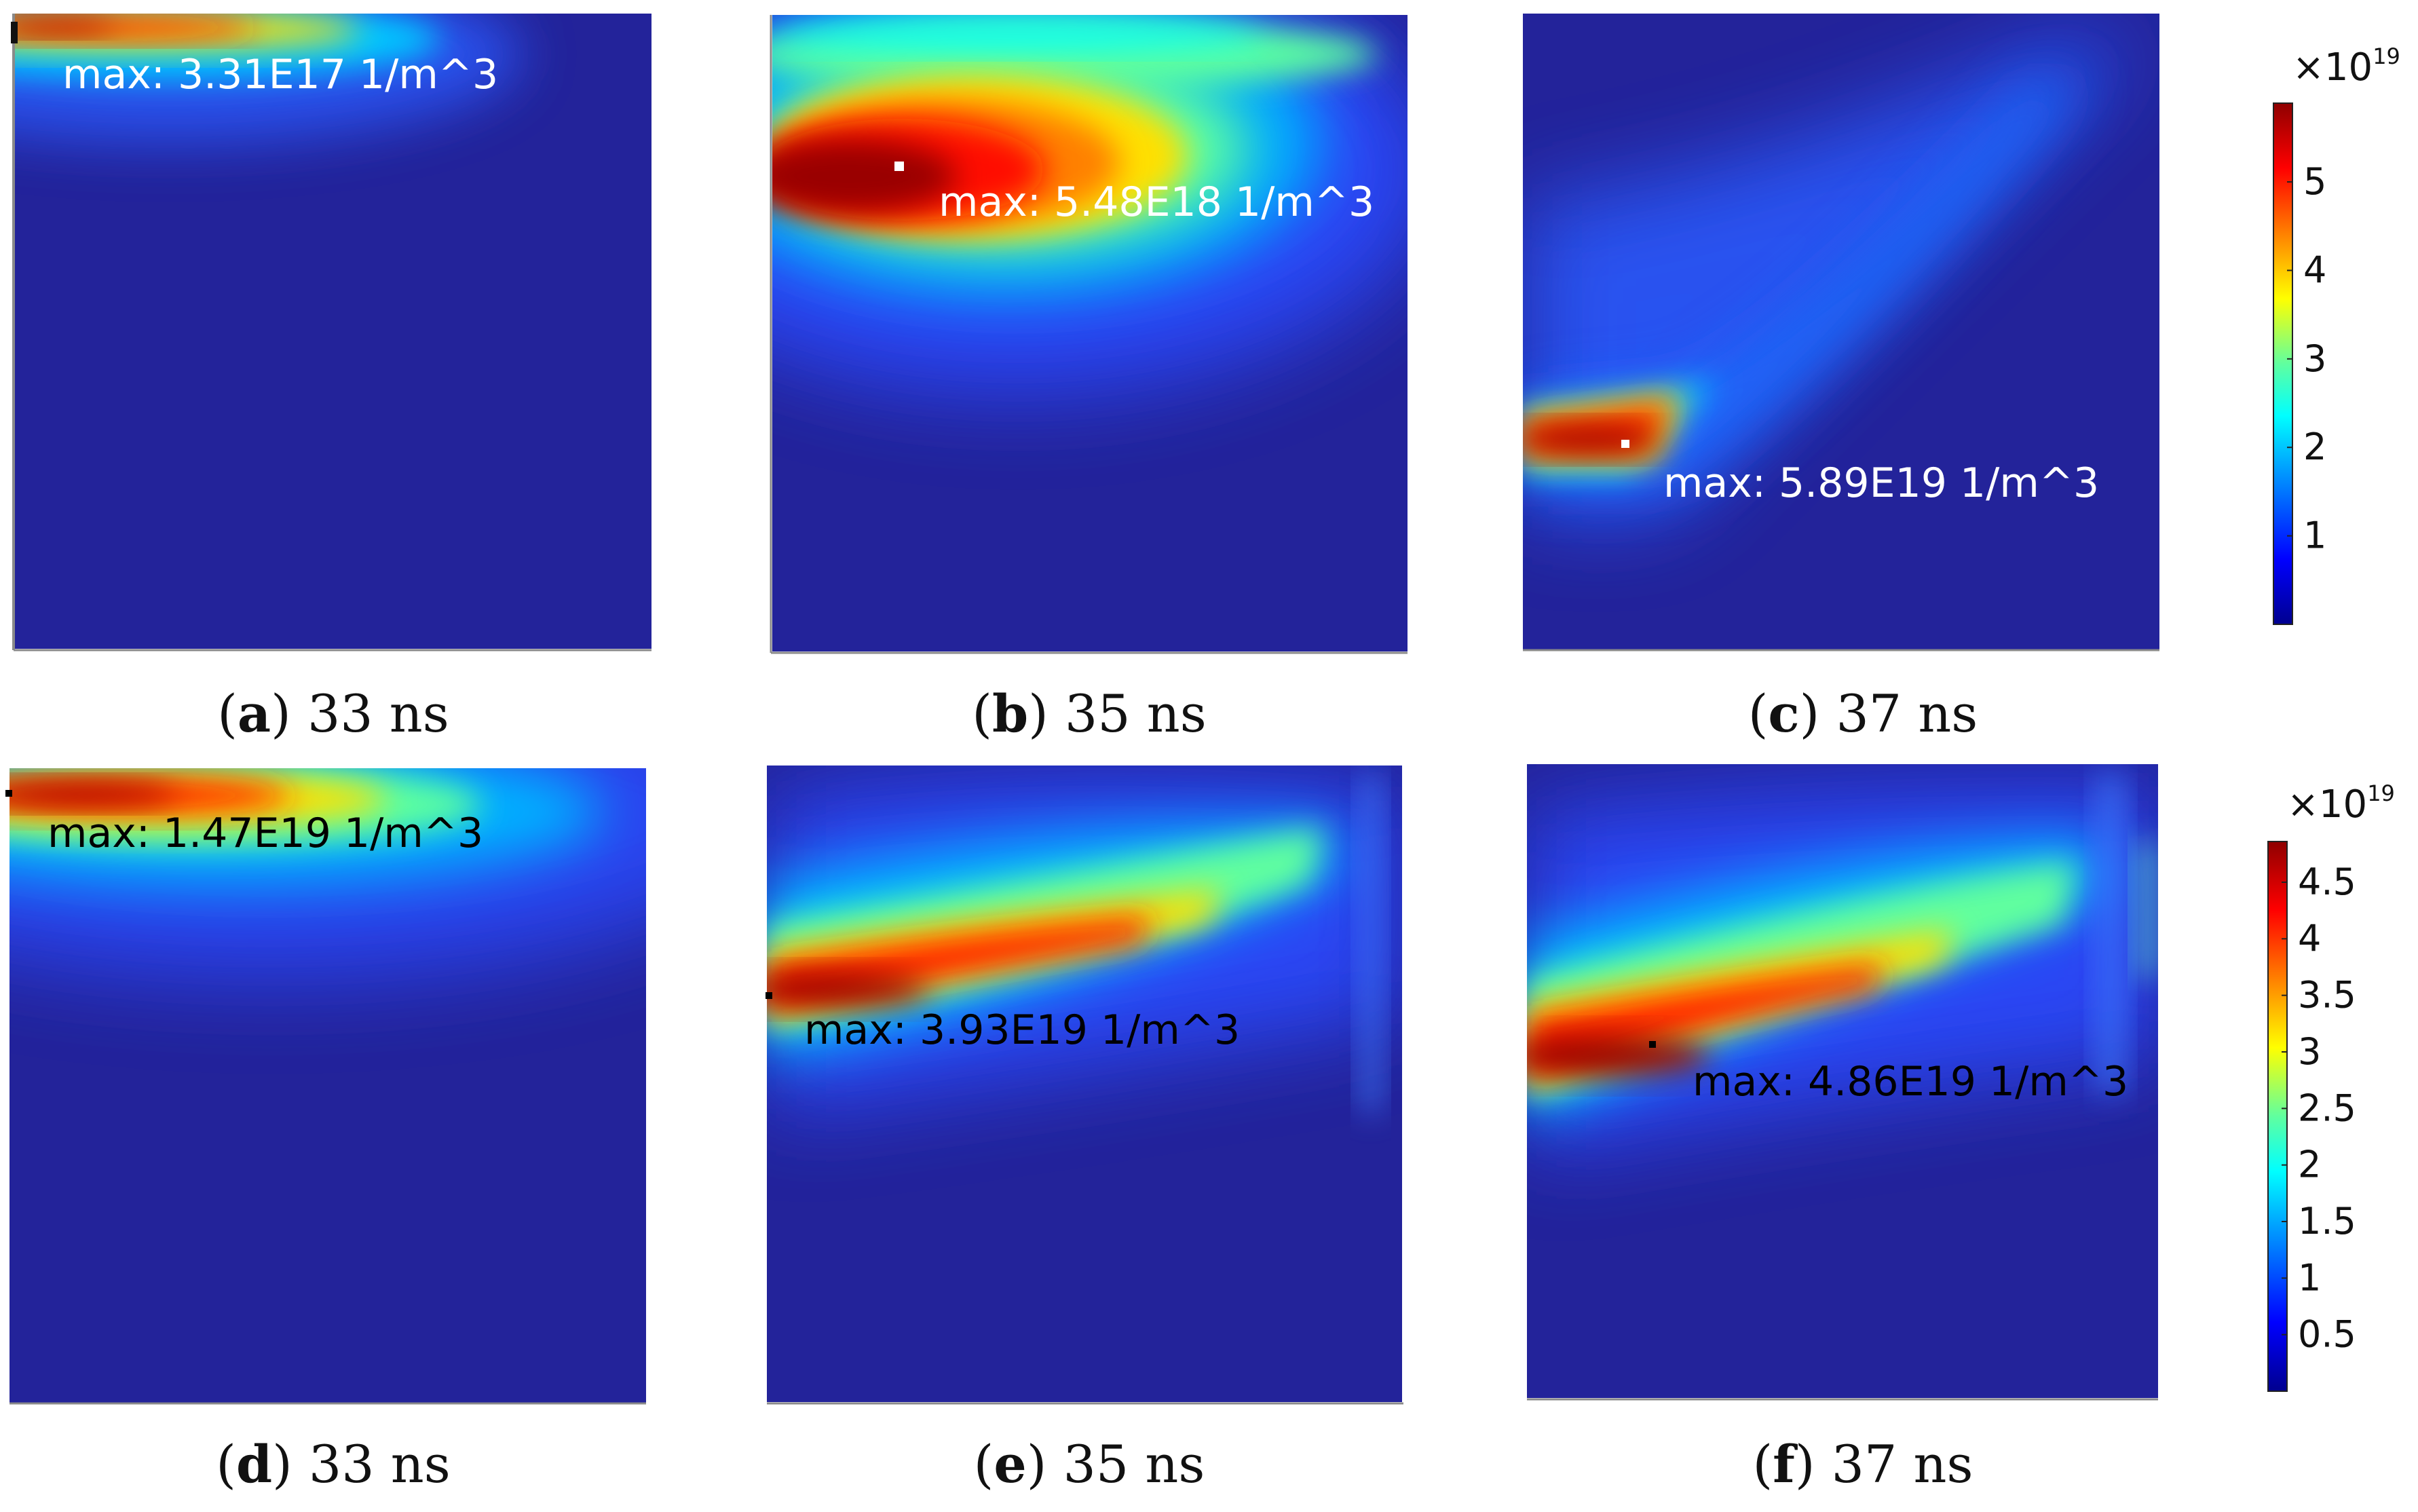 The image size is (2418, 1512). I want to click on colorbar-bottom-tick-label: 4.5, so click(2327, 882).